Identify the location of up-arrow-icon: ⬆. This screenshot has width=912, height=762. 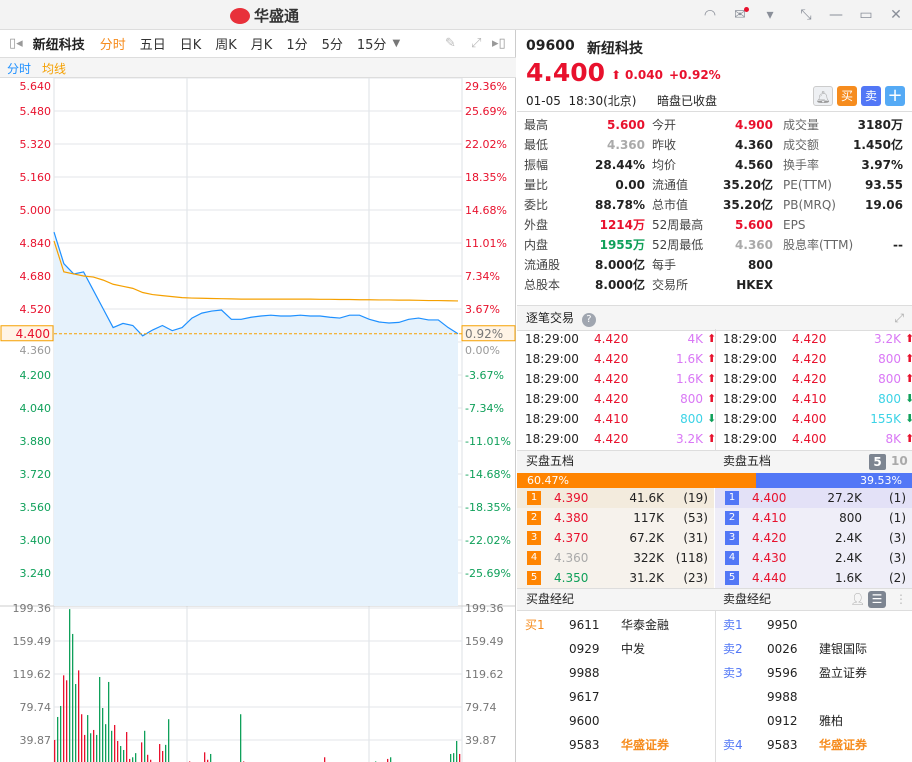
(616, 75).